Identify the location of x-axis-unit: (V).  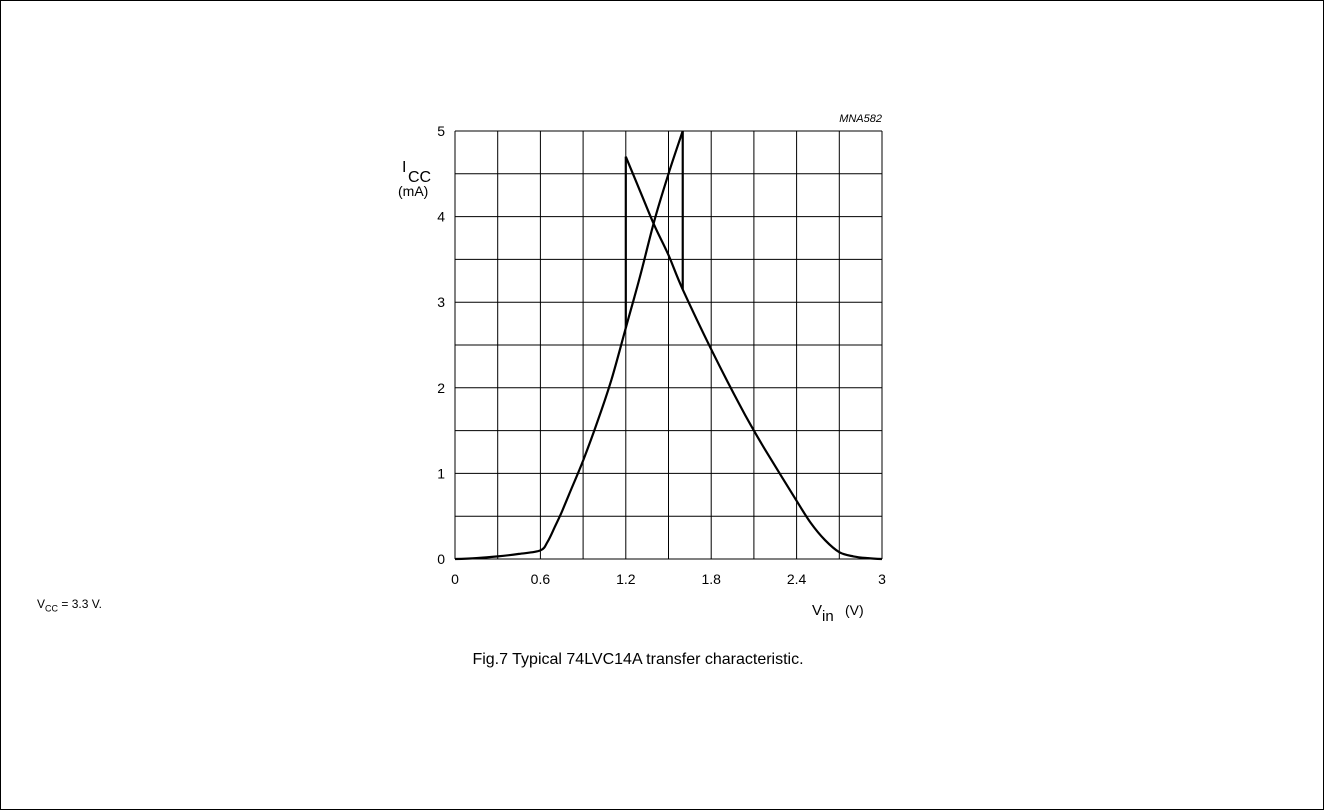
(854, 610).